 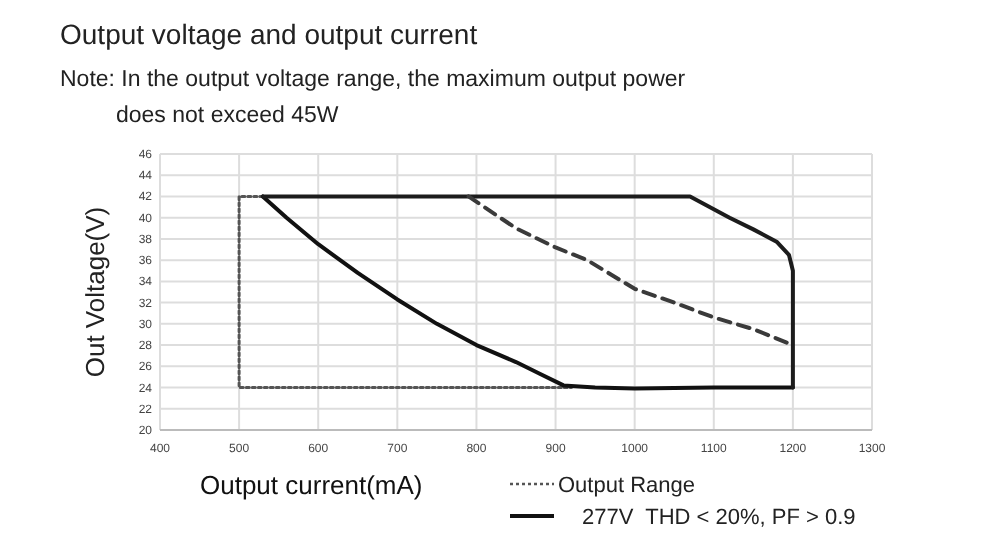 What do you see at coordinates (719, 518) in the screenshot?
I see `legend-label: 277V THD < 20%, PF > 0.9` at bounding box center [719, 518].